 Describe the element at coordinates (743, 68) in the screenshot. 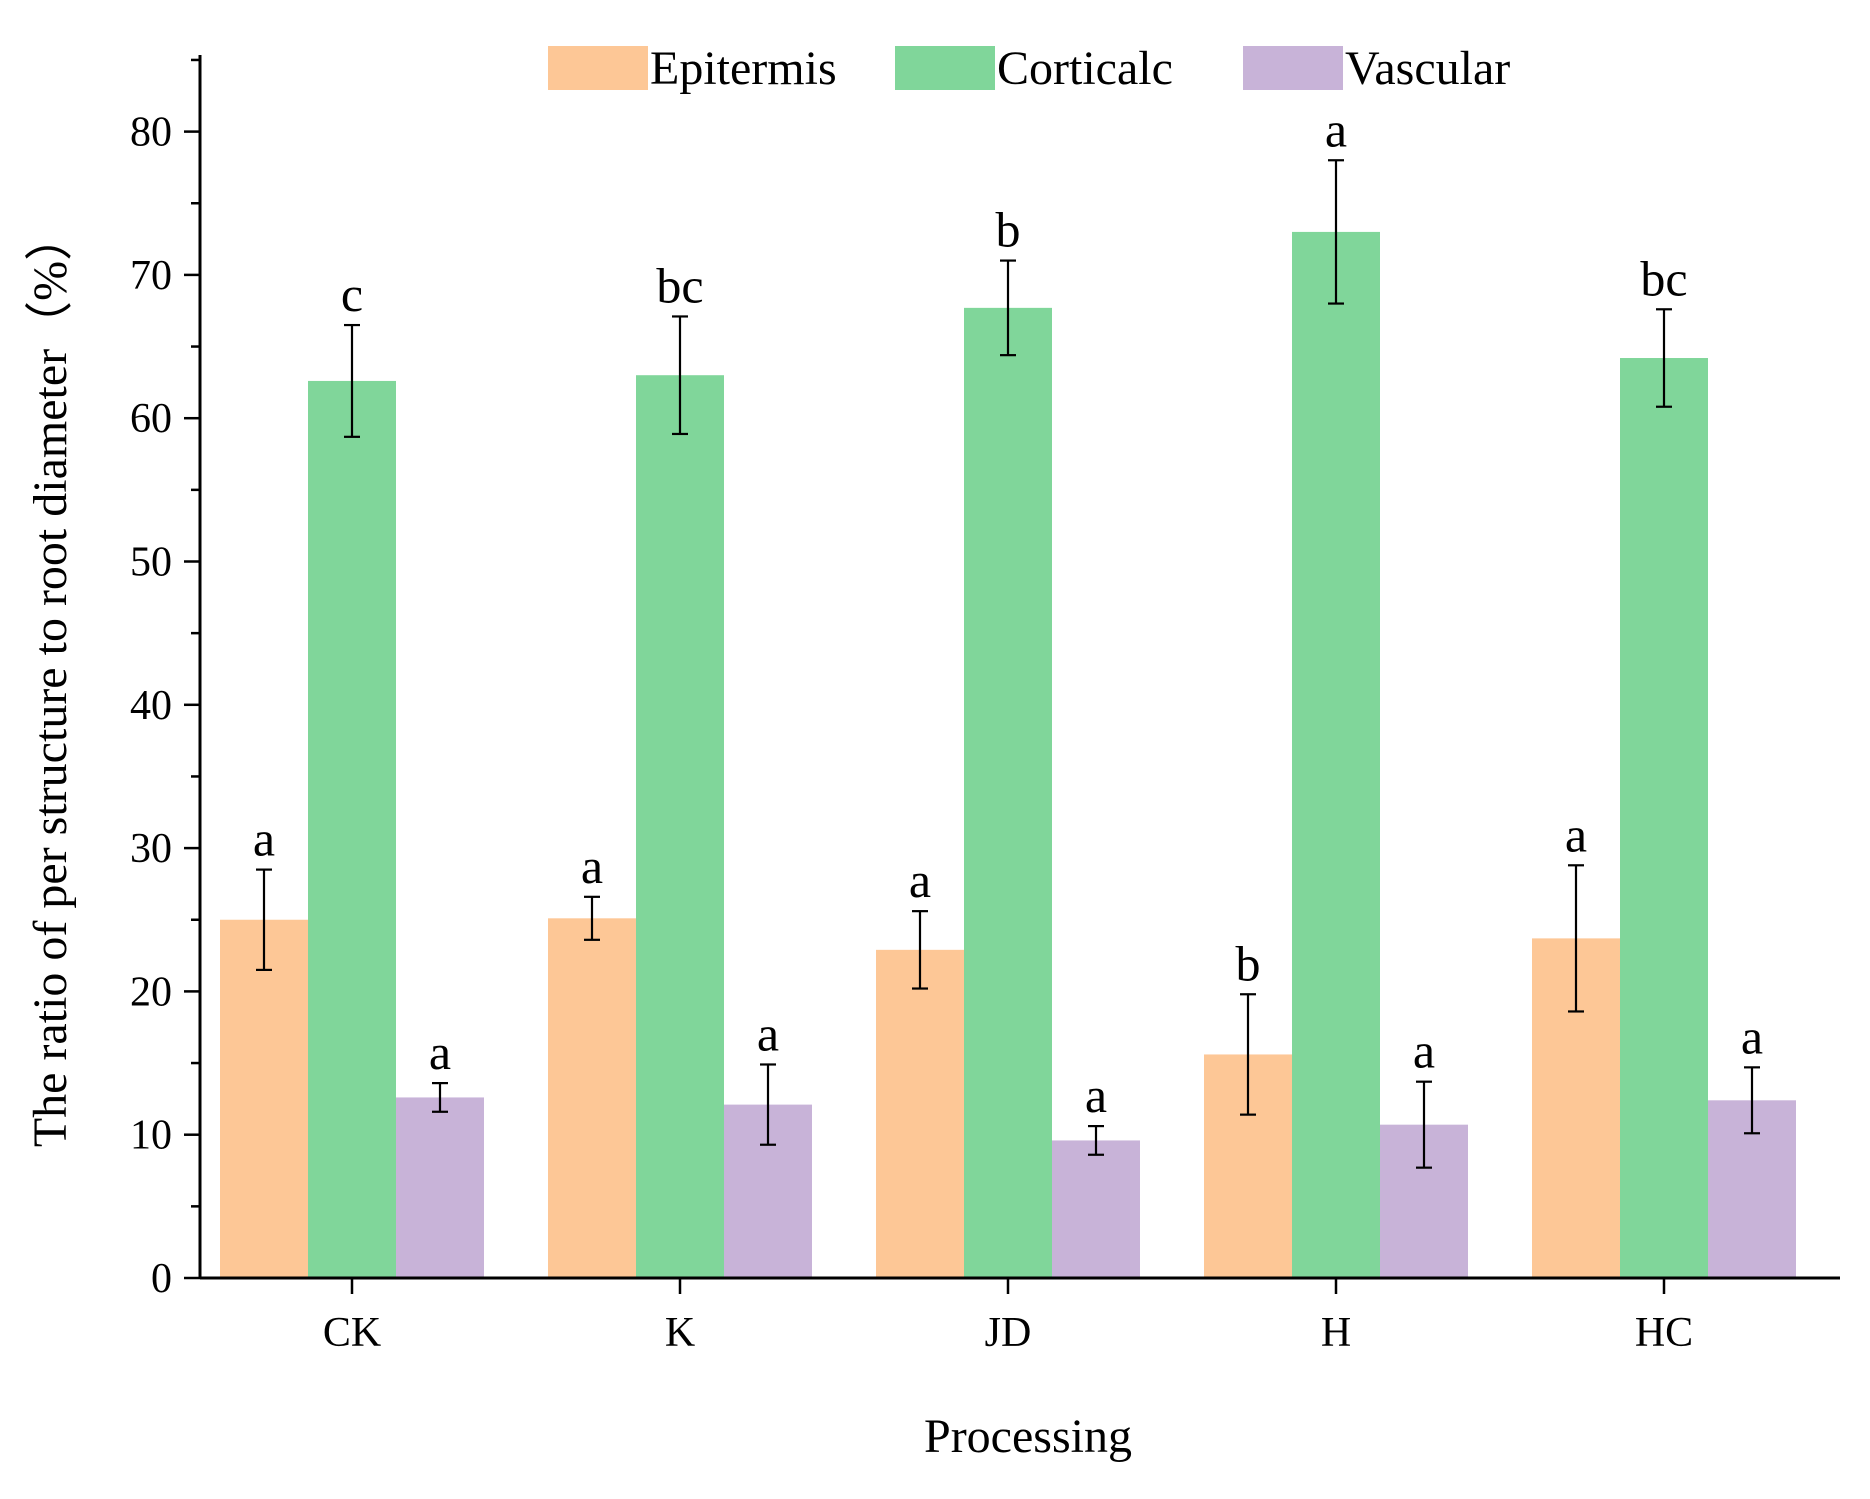

I see `legend-label-epitermis: Epitermis` at that location.